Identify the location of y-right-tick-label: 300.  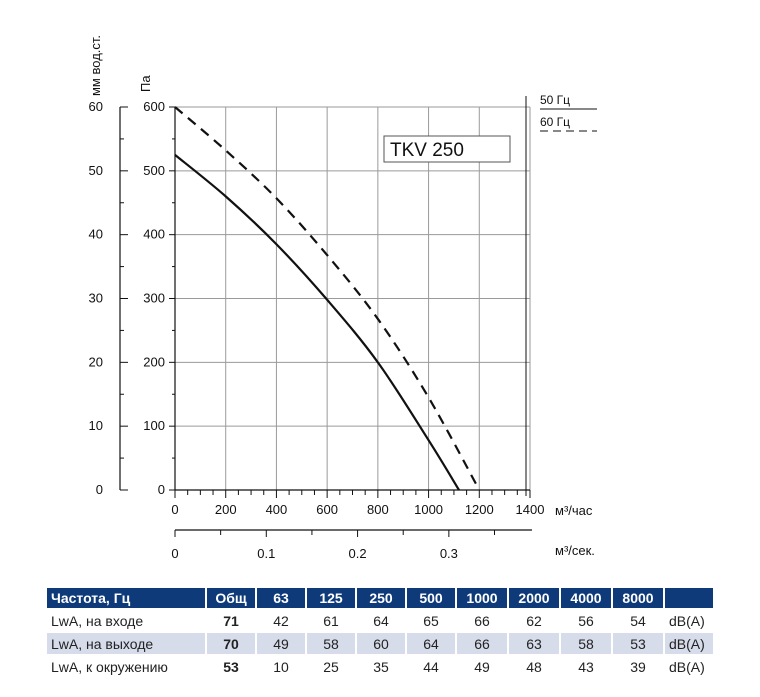
(154, 298).